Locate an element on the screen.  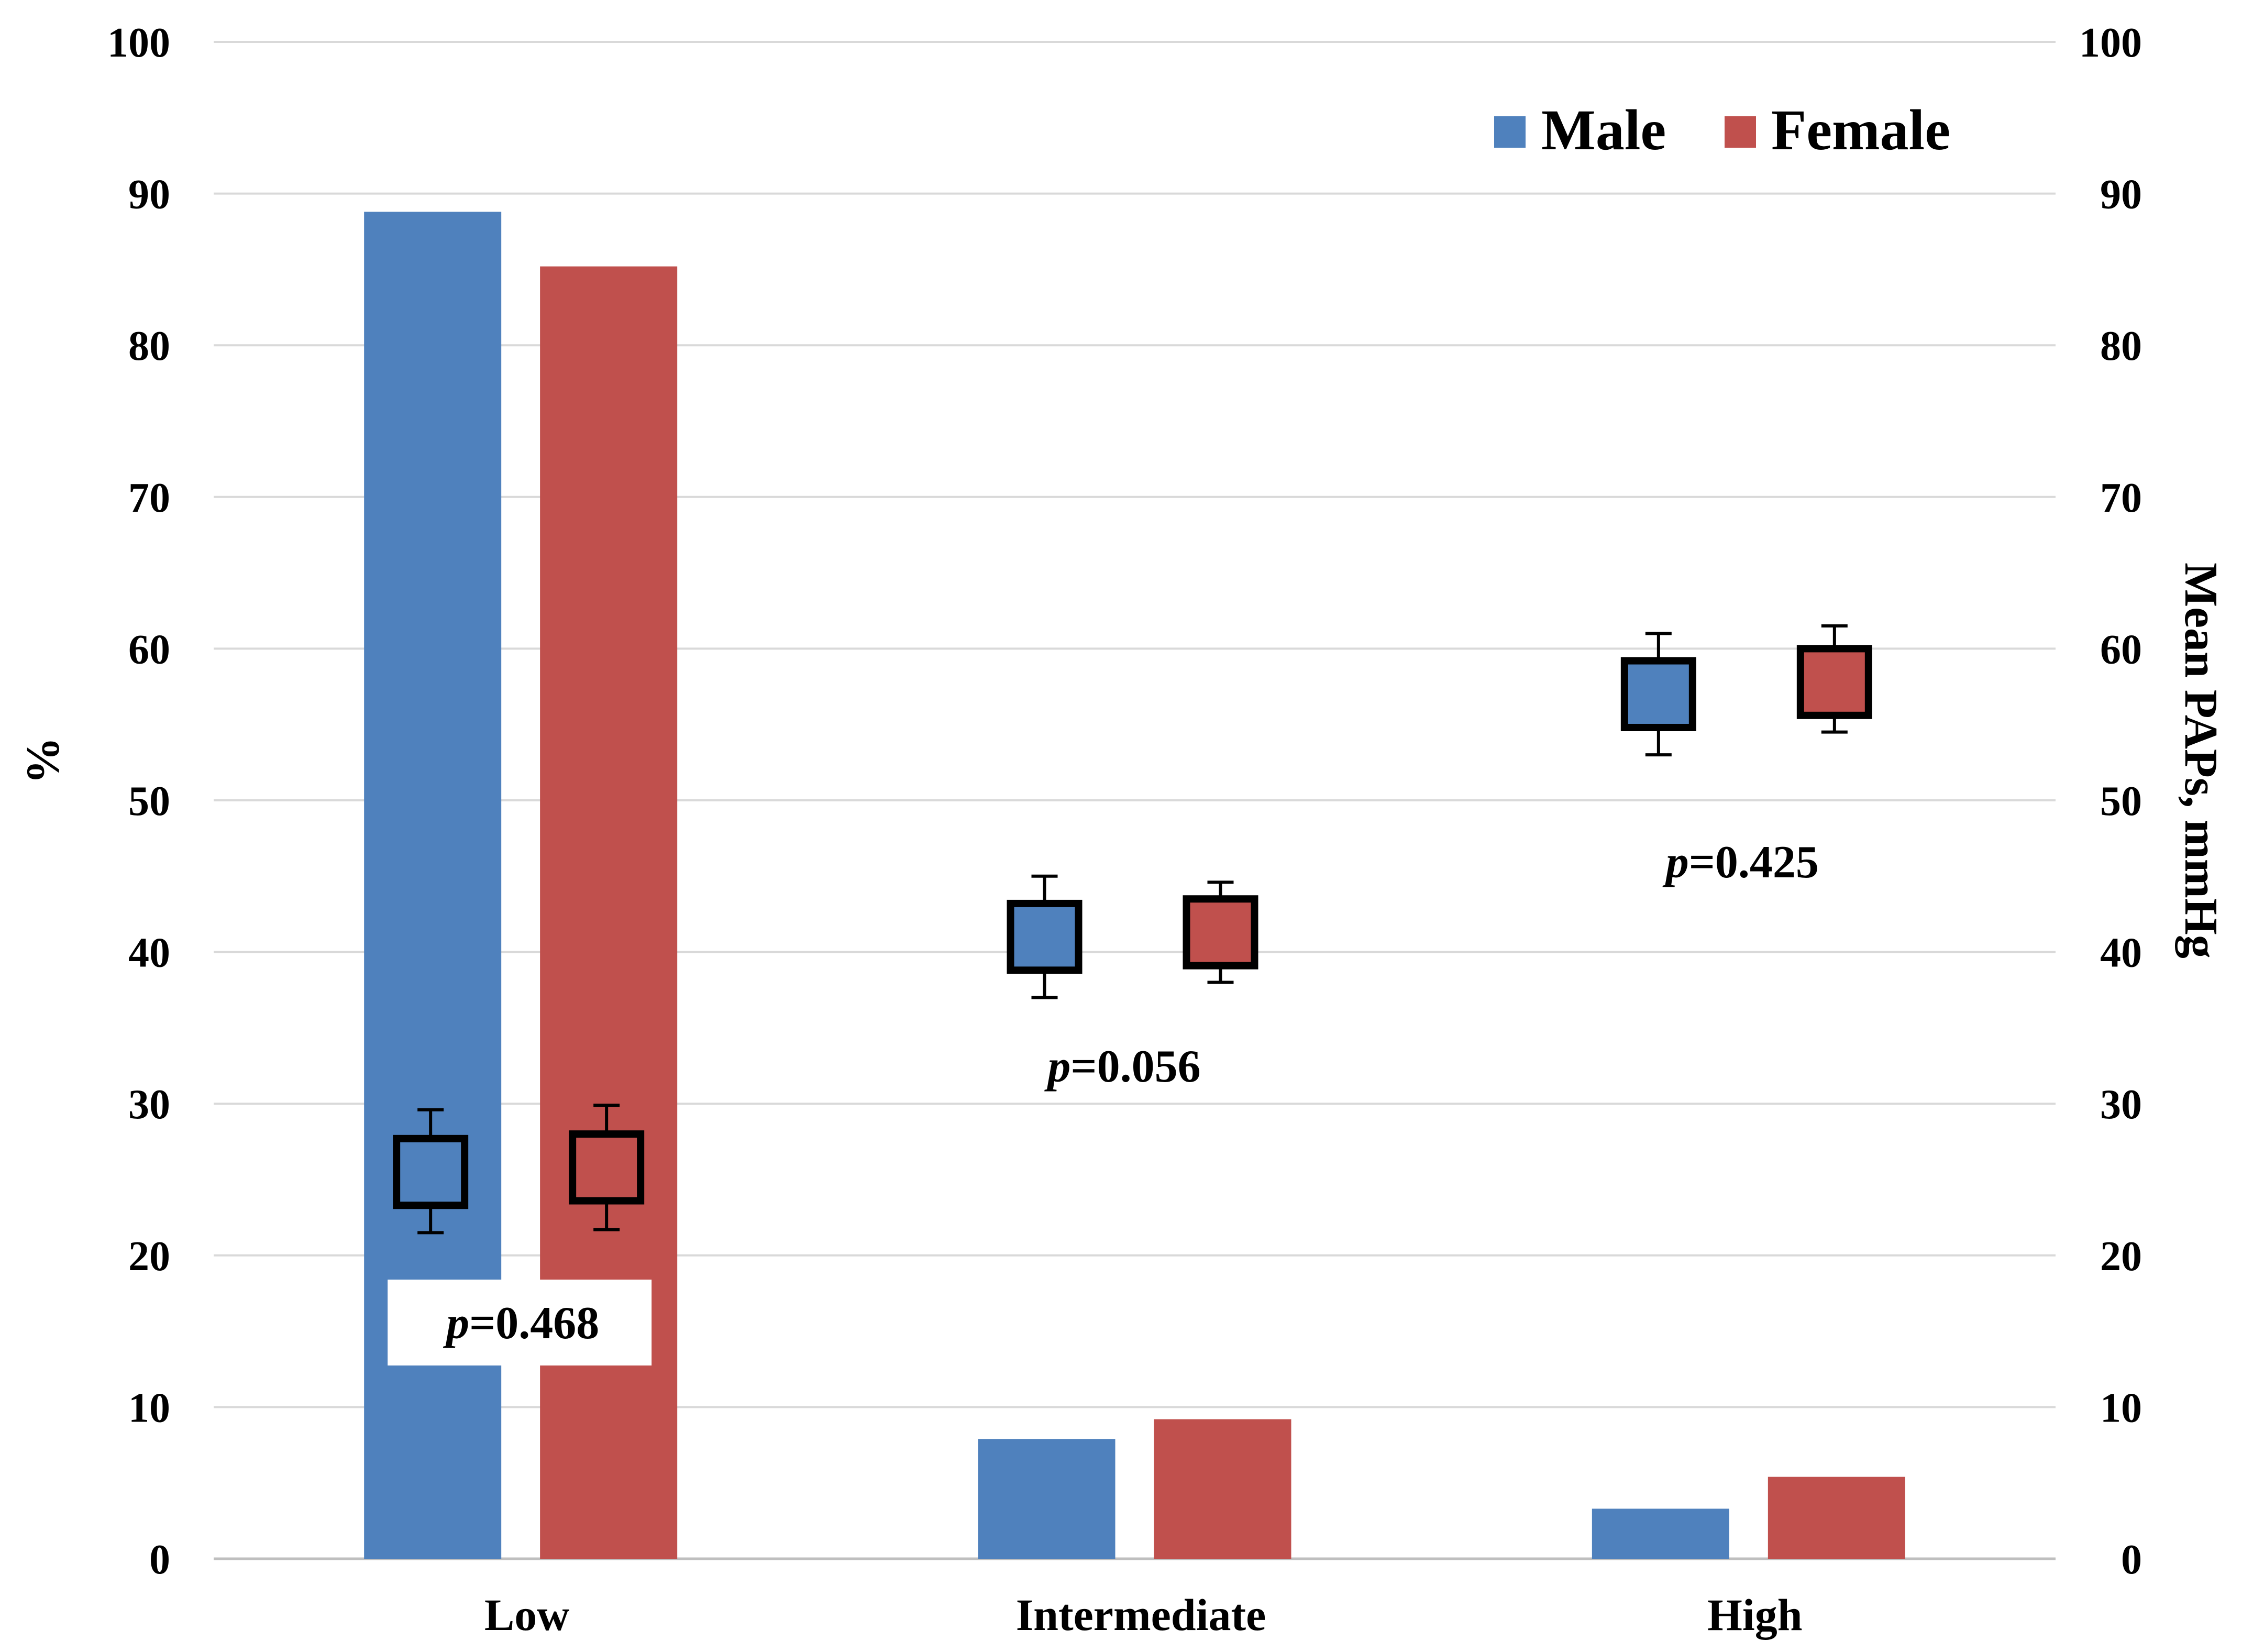
p-value-label: p=0.468 is located at coordinates (521, 1323).